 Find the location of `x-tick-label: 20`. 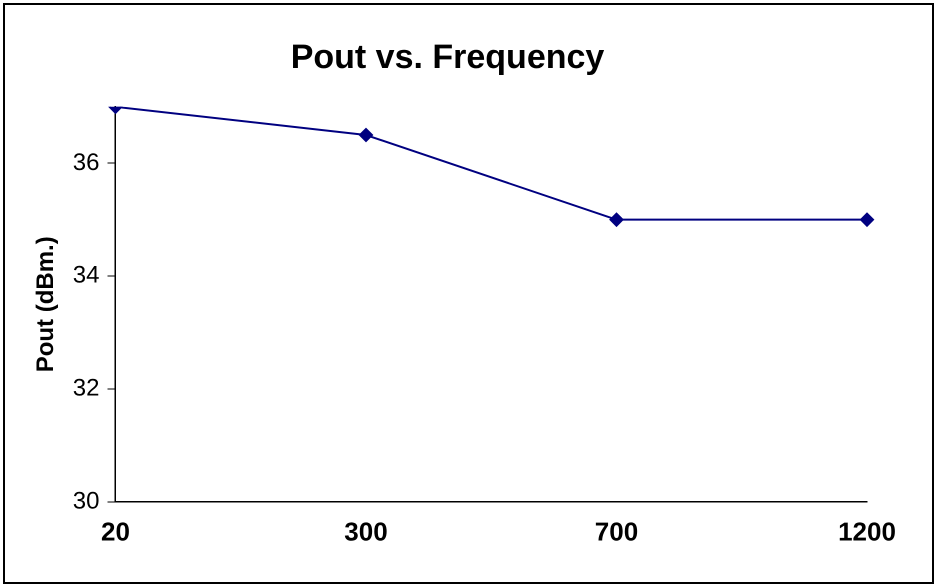

x-tick-label: 20 is located at coordinates (115, 531).